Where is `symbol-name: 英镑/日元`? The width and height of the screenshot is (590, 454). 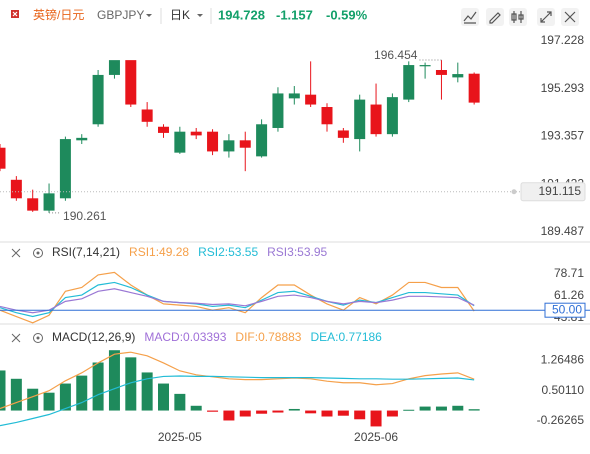
symbol-name: 英镑/日元 is located at coordinates (58, 14).